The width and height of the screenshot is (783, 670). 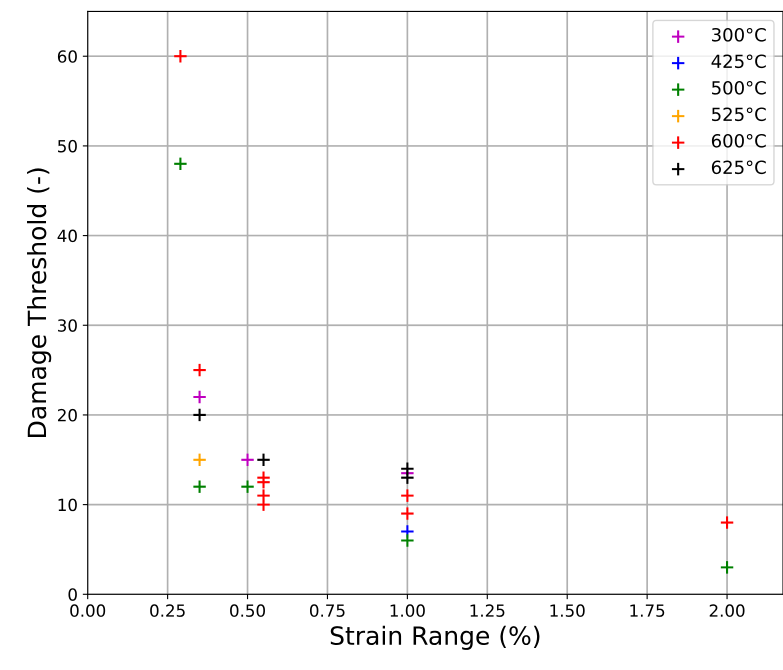 What do you see at coordinates (739, 87) in the screenshot?
I see `legend-label: 500°C` at bounding box center [739, 87].